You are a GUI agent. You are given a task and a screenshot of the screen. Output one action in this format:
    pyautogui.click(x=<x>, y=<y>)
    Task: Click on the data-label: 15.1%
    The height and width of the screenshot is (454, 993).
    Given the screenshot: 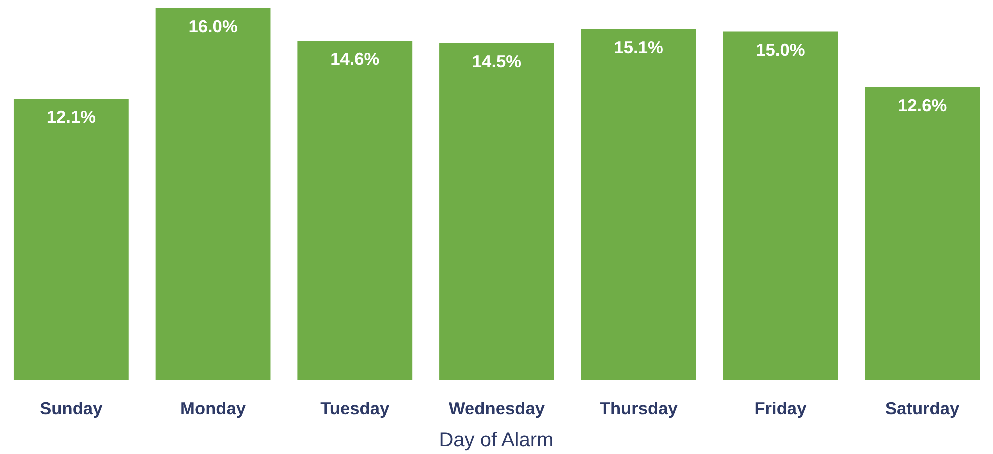 What is the action you would take?
    pyautogui.click(x=639, y=47)
    